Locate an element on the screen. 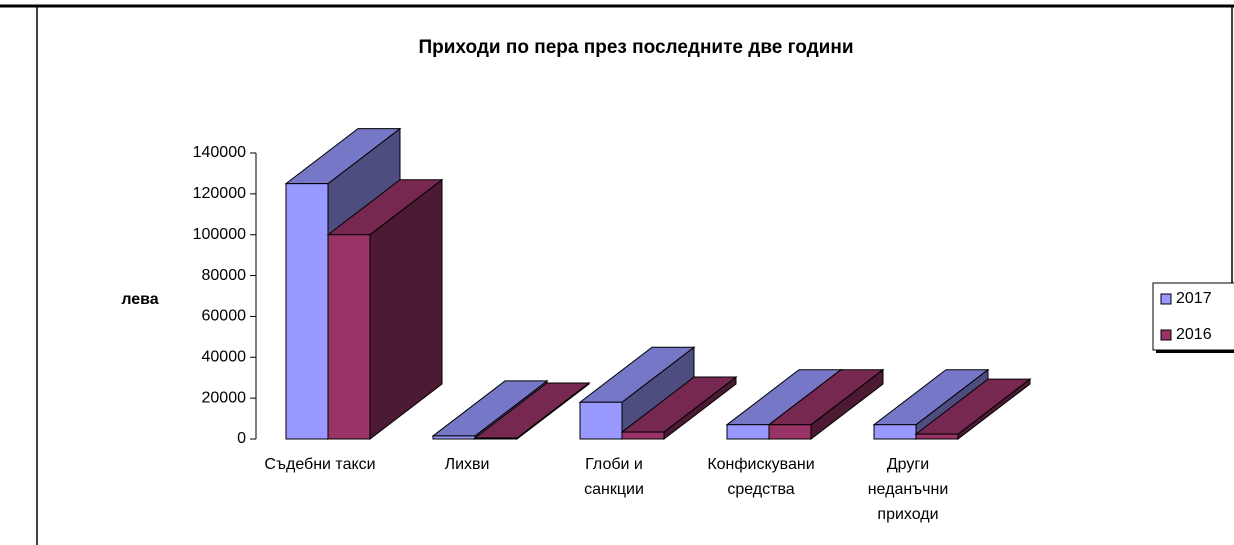 The image size is (1234, 545). legend-label: 2017 is located at coordinates (1194, 298).